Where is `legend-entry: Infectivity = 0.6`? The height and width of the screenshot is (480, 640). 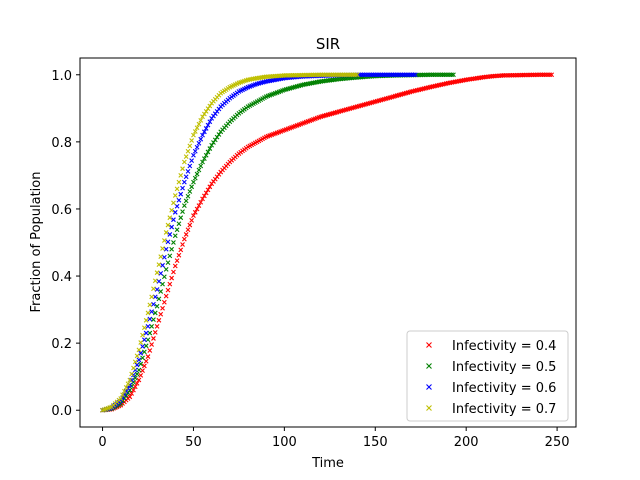
legend-entry: Infectivity = 0.6 is located at coordinates (491, 388).